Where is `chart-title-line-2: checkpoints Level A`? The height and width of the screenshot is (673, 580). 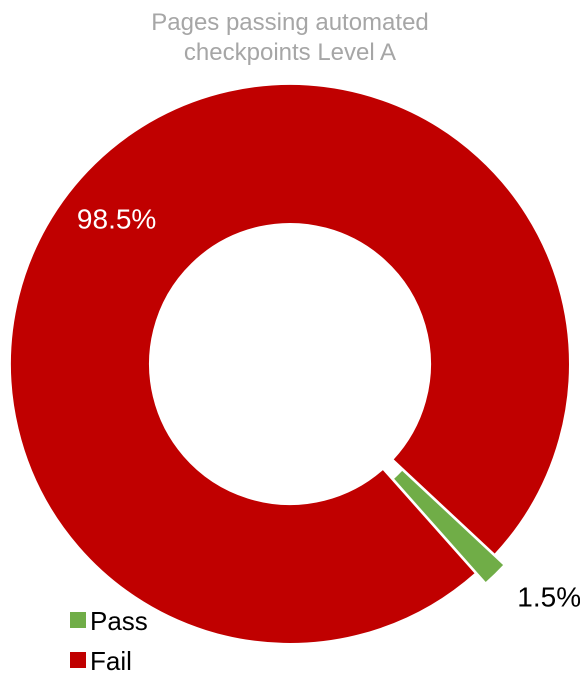 chart-title-line-2: checkpoints Level A is located at coordinates (290, 52).